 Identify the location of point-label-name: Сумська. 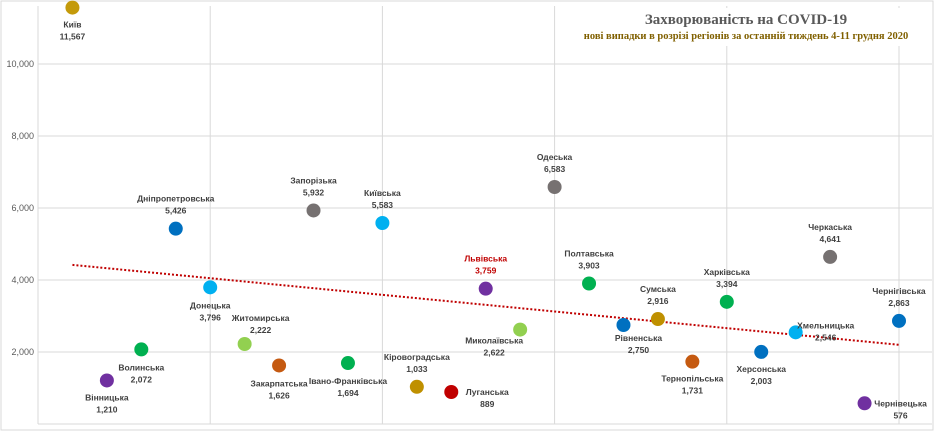
(658, 289).